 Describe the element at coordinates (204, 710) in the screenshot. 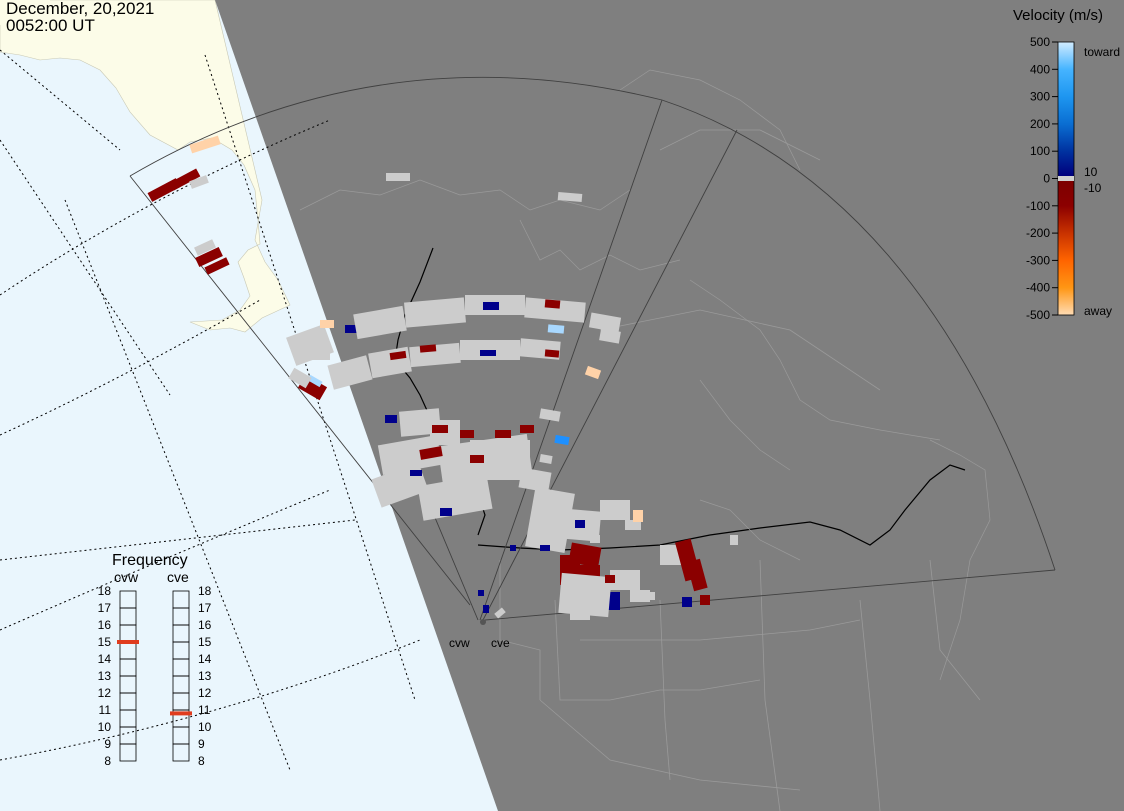

I see `frequency-tick-label-right: 11` at that location.